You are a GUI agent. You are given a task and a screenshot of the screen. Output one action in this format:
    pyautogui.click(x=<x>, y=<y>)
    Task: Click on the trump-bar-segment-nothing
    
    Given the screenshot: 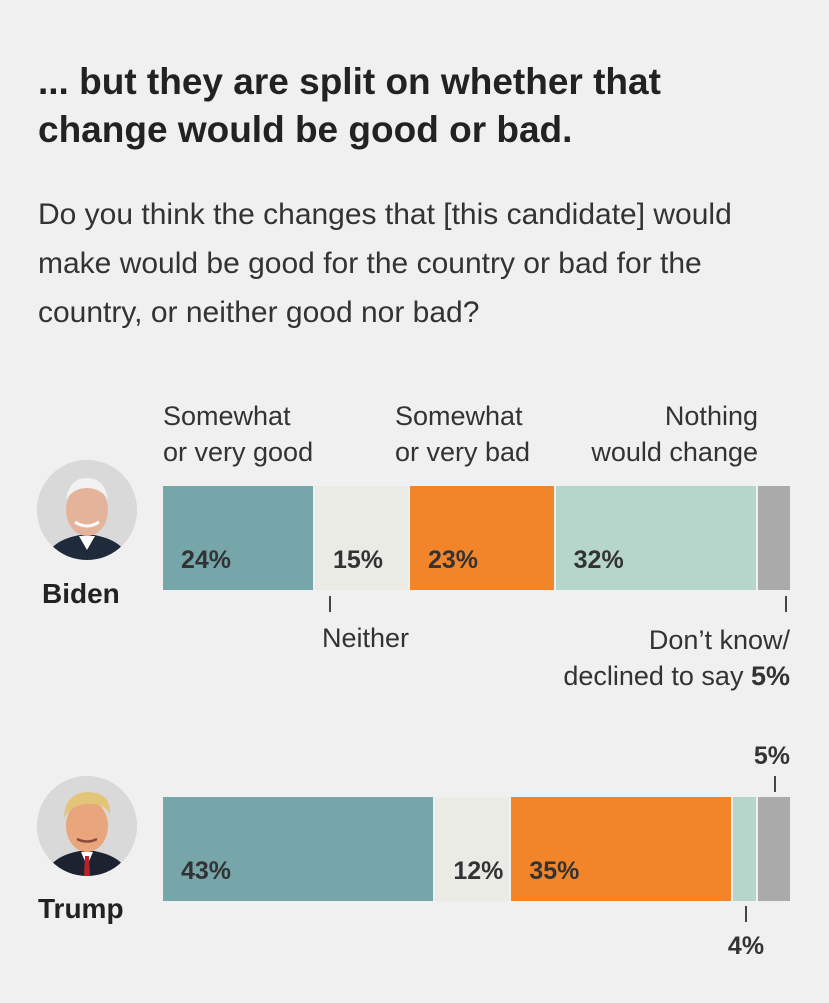 What is the action you would take?
    pyautogui.click(x=746, y=849)
    